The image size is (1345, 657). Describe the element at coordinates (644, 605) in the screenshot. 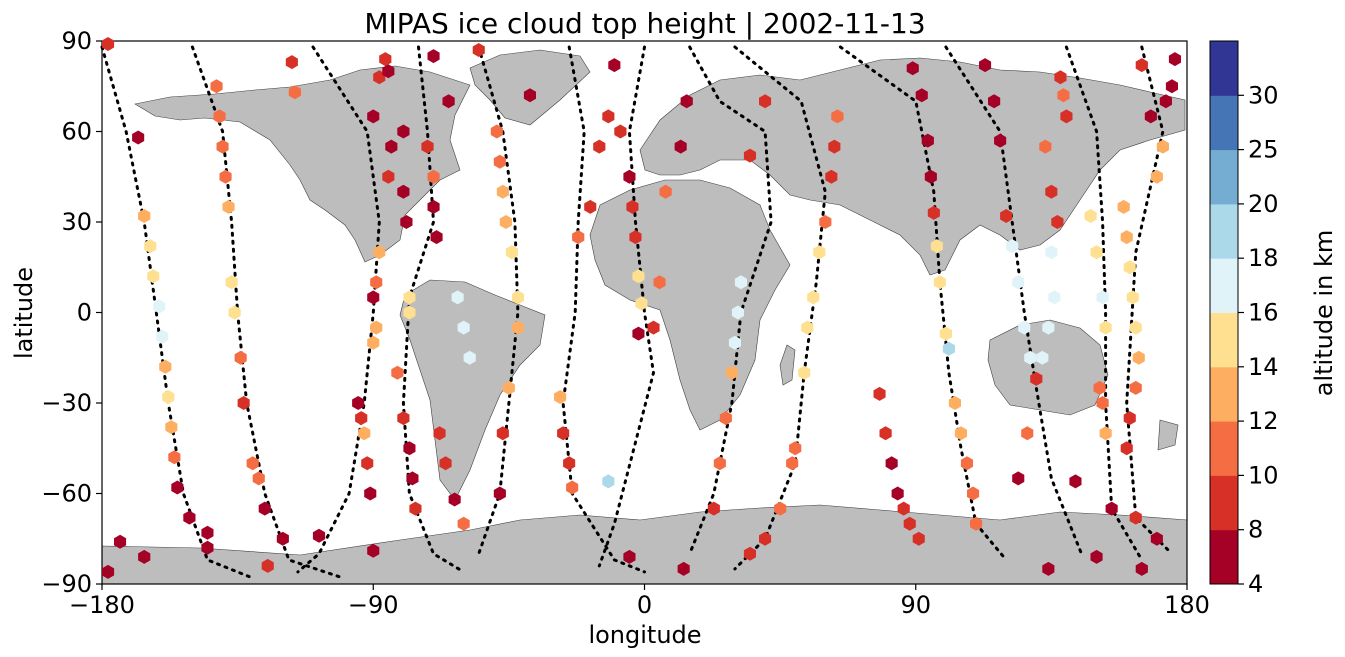

I see `x-tick-label: 0` at that location.